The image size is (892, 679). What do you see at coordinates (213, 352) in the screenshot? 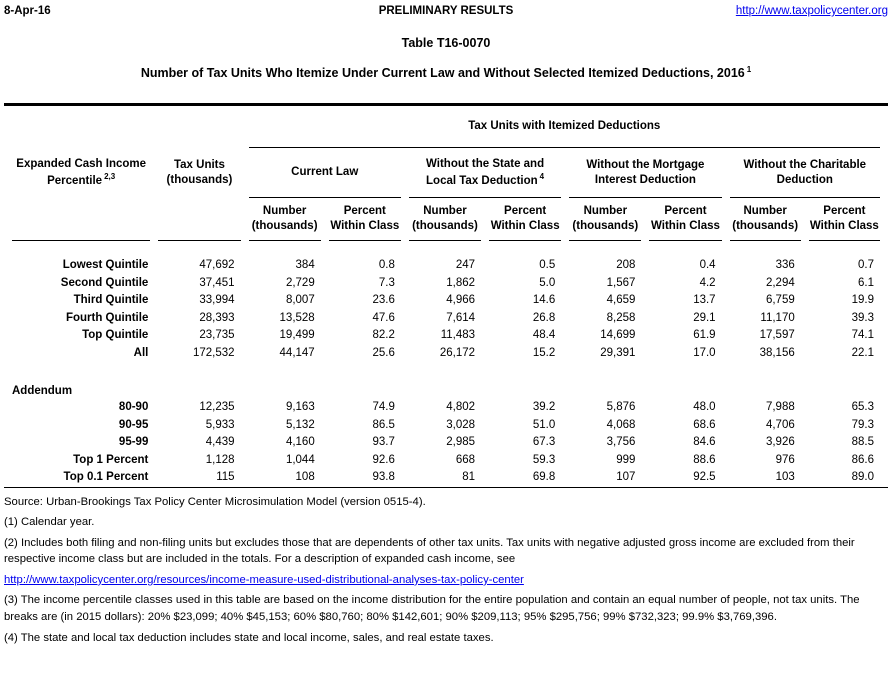
I see `table-cell: 172,532` at bounding box center [213, 352].